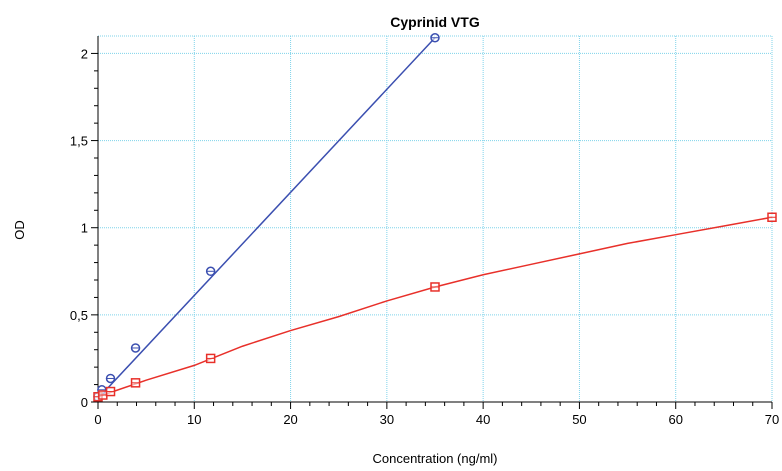 The width and height of the screenshot is (782, 471). What do you see at coordinates (84, 53) in the screenshot?
I see `y-tick-label: 2` at bounding box center [84, 53].